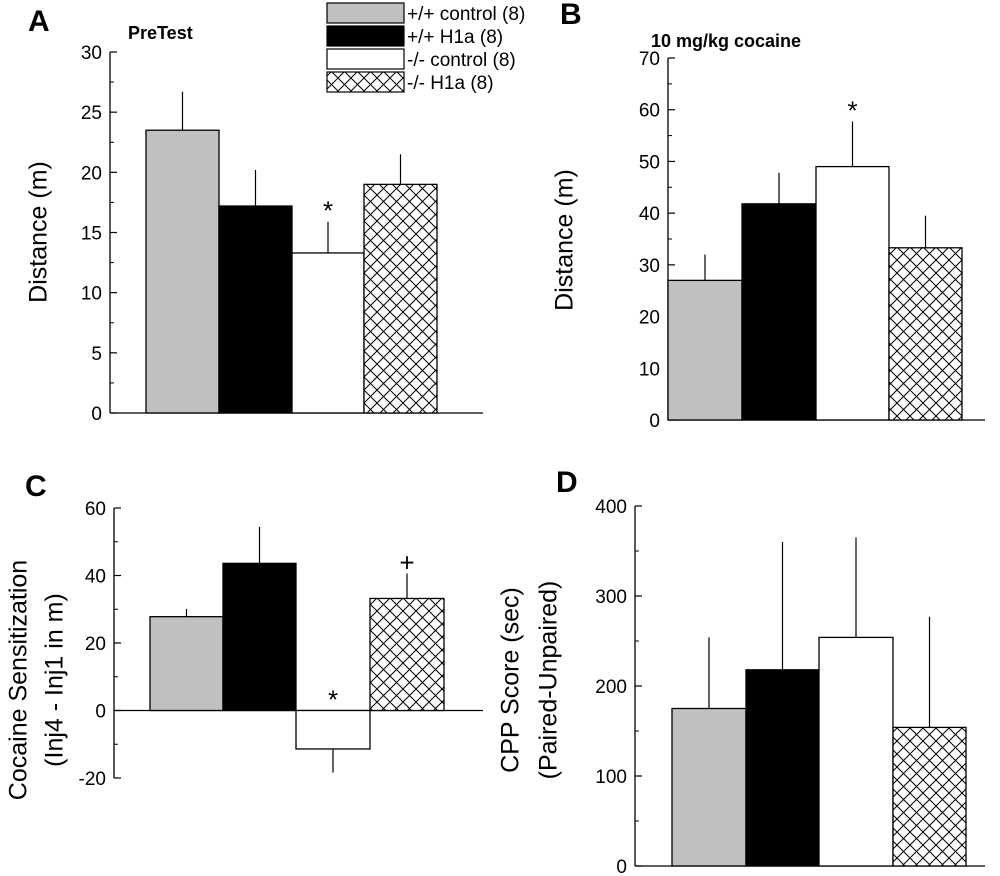 The width and height of the screenshot is (1000, 876). I want to click on y-axis-label-line-c: (Inj4 - Inj1 in m), so click(55, 680).